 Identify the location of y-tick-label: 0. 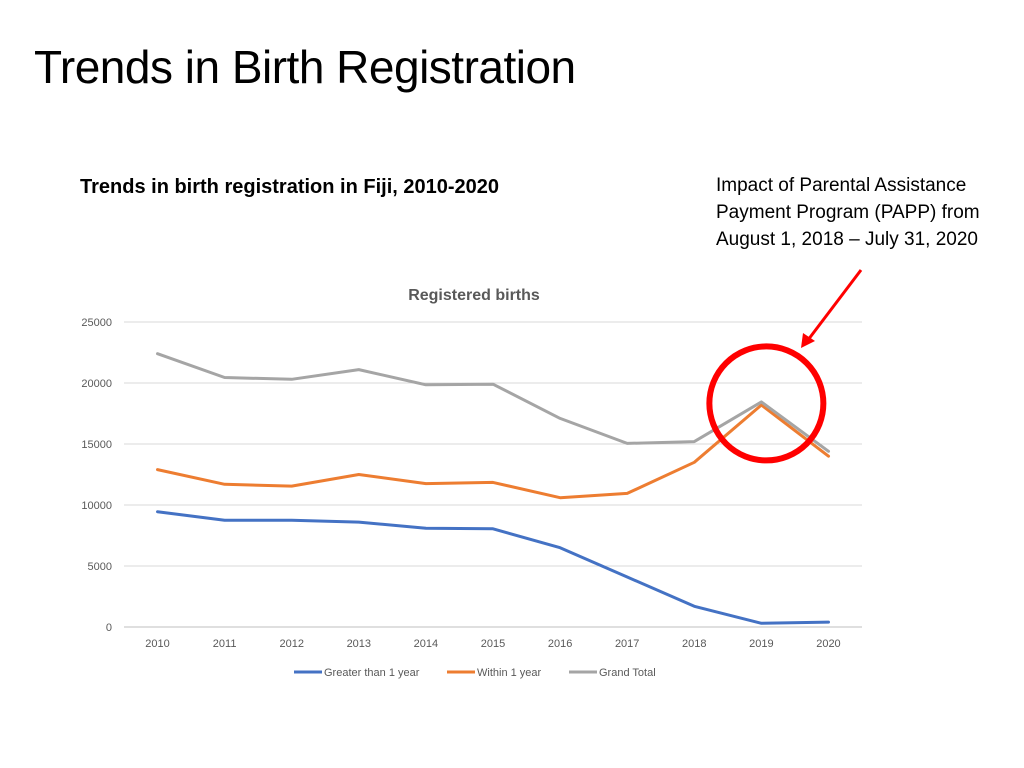
(109, 628).